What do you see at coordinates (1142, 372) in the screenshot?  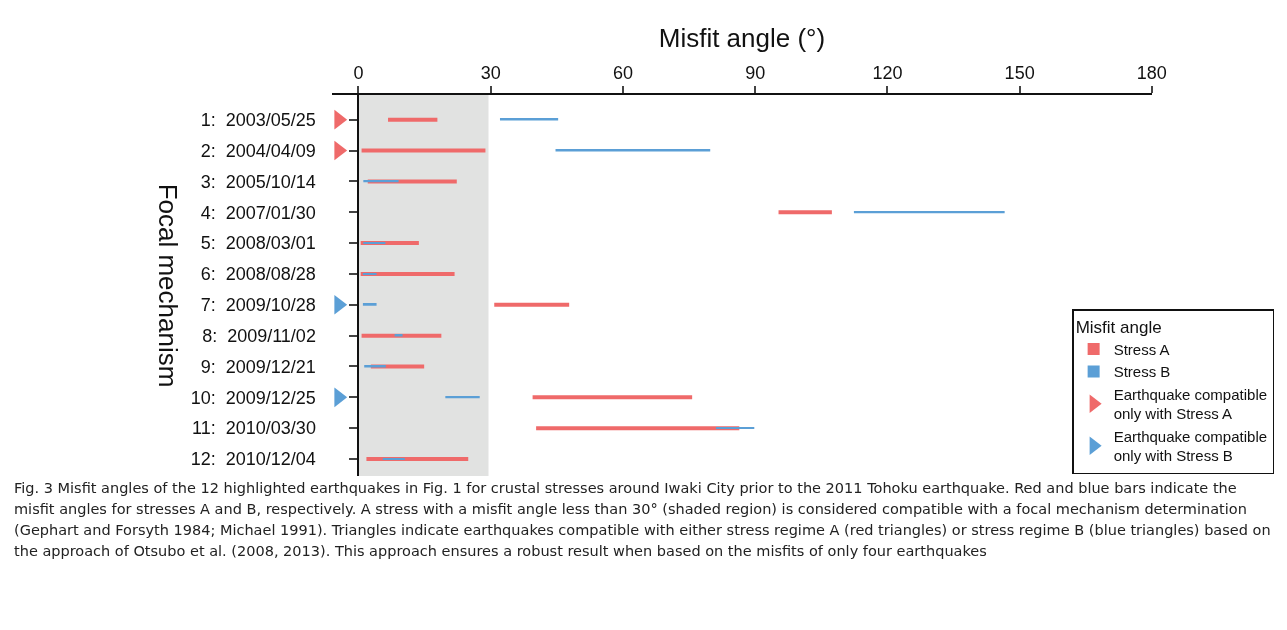 I see `legend-label: Stress B` at bounding box center [1142, 372].